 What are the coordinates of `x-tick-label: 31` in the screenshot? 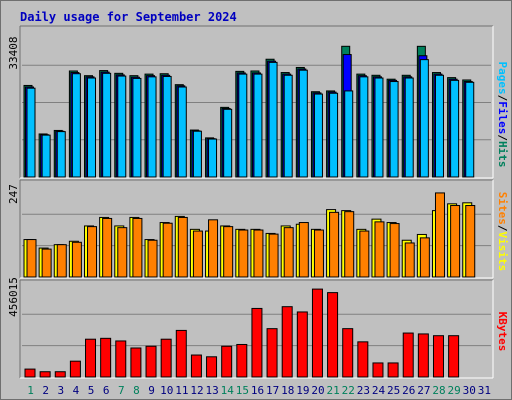 It's located at (484, 390).